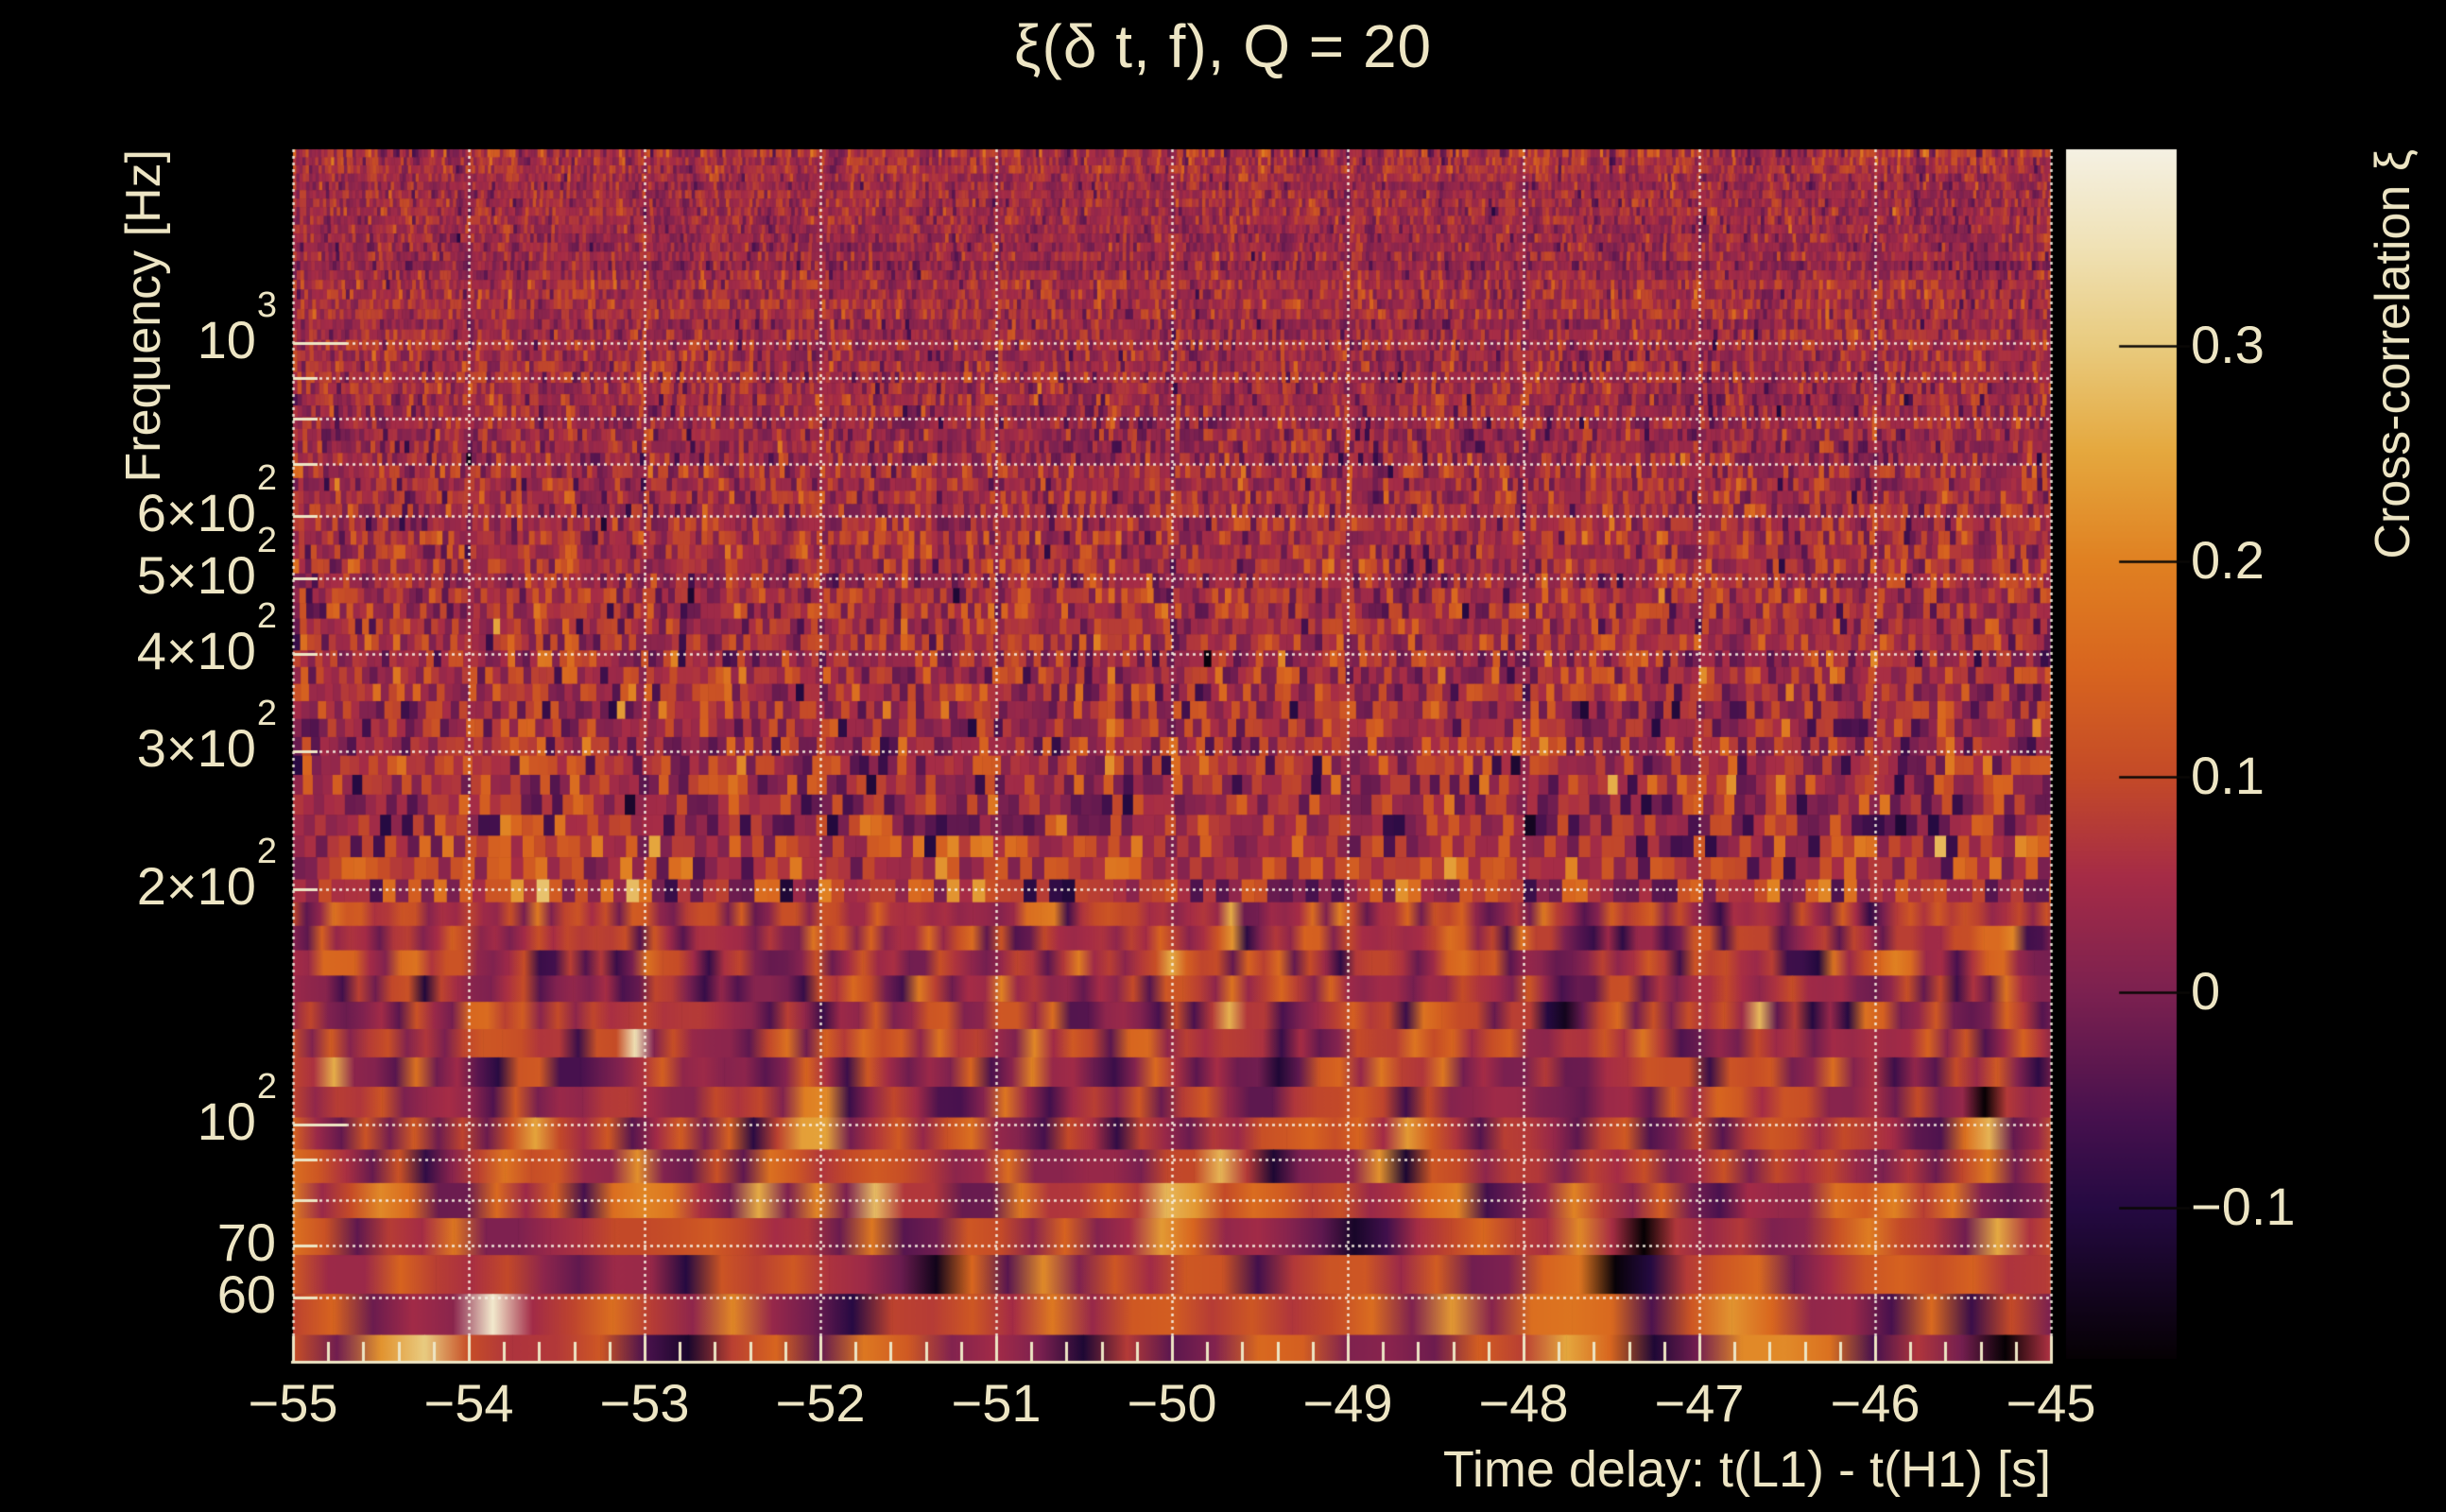 This screenshot has width=2446, height=1512. What do you see at coordinates (2228, 775) in the screenshot?
I see `colorbar-tick-label: 0.1` at bounding box center [2228, 775].